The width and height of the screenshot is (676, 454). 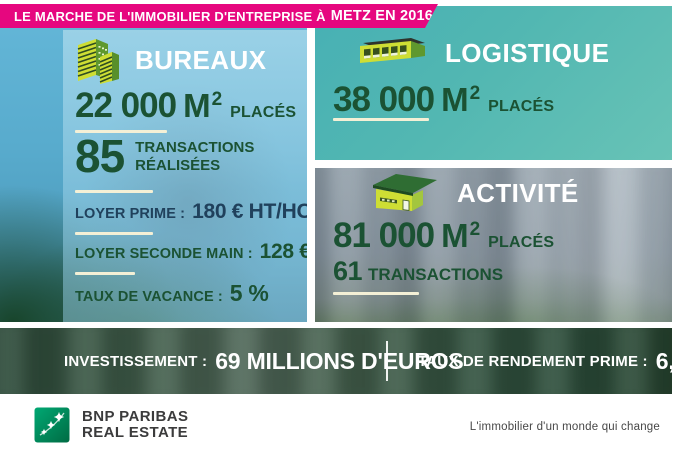 I want to click on bureaux-surface-unit: M, so click(x=197, y=105).